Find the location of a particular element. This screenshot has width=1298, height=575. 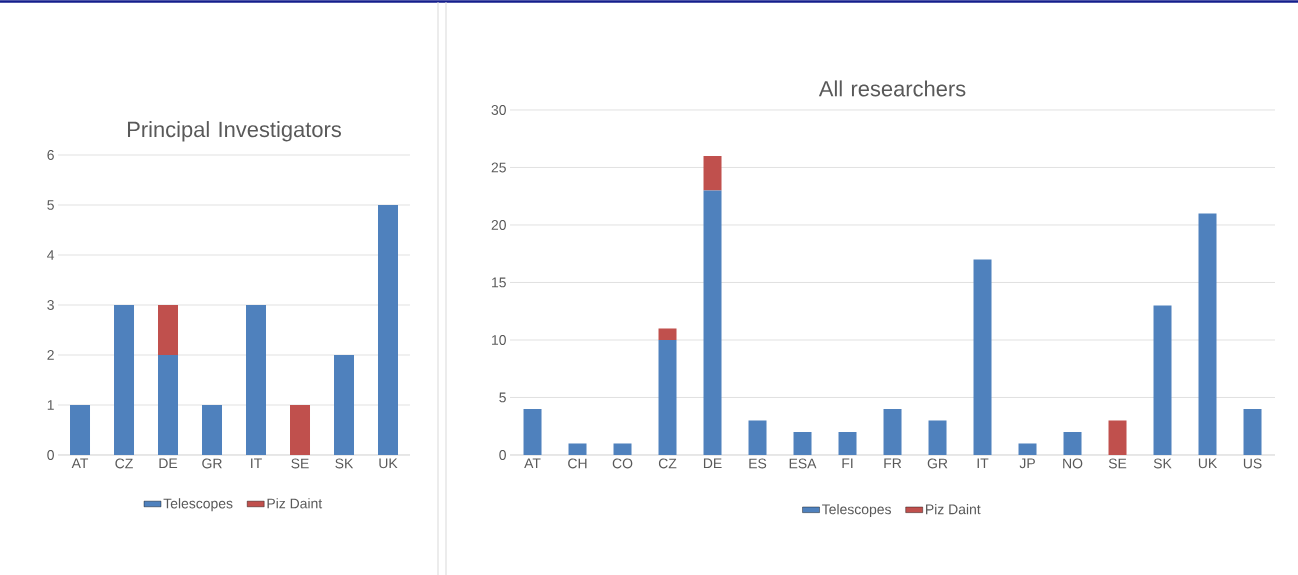

chart-title: All researchers is located at coordinates (892, 88).